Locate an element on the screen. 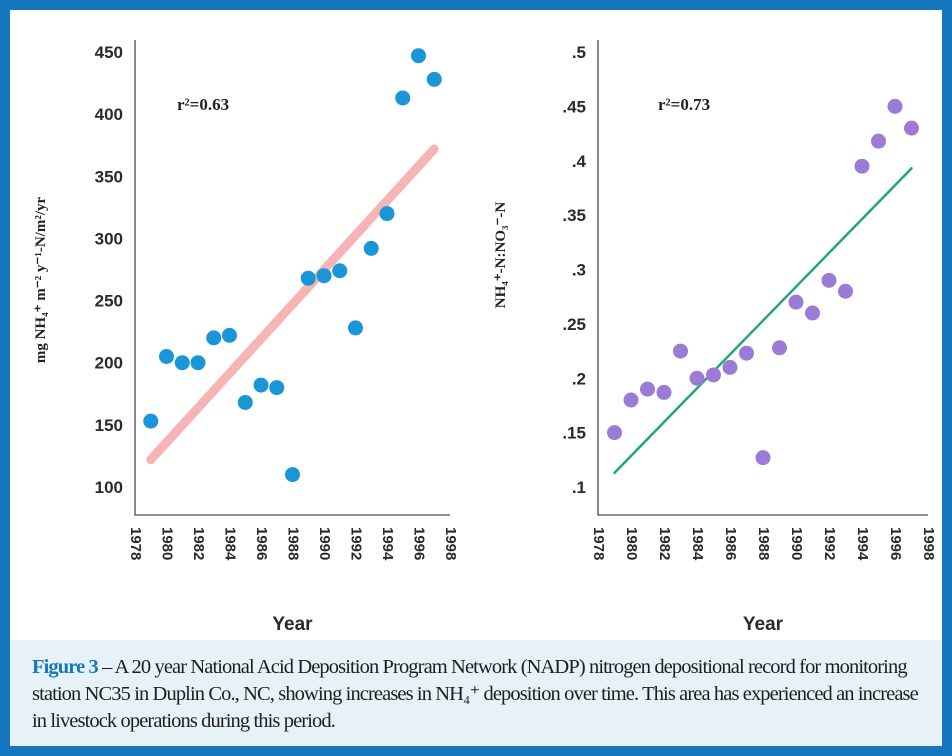  chart1-x-tick-label: 1992 is located at coordinates (356, 543).